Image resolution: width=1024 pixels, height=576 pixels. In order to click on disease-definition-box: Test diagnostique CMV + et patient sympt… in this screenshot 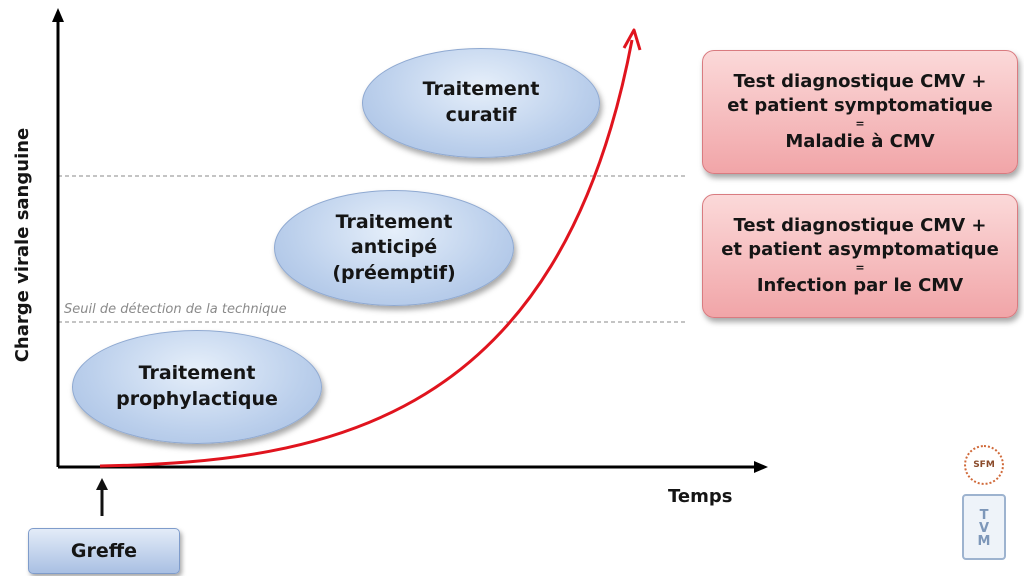, I will do `click(860, 112)`.